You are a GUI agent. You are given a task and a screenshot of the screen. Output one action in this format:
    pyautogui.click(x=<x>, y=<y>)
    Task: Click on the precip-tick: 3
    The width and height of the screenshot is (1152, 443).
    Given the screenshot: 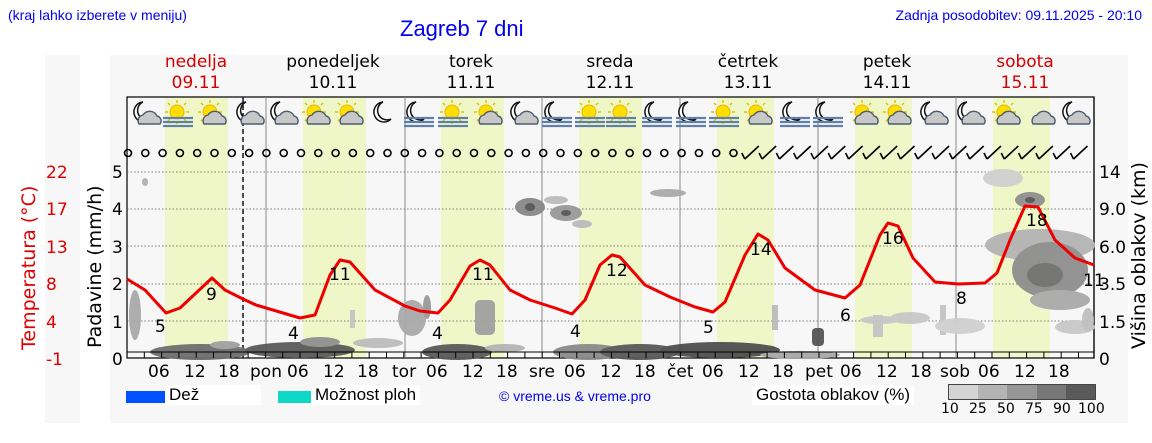 What is the action you would take?
    pyautogui.click(x=117, y=248)
    